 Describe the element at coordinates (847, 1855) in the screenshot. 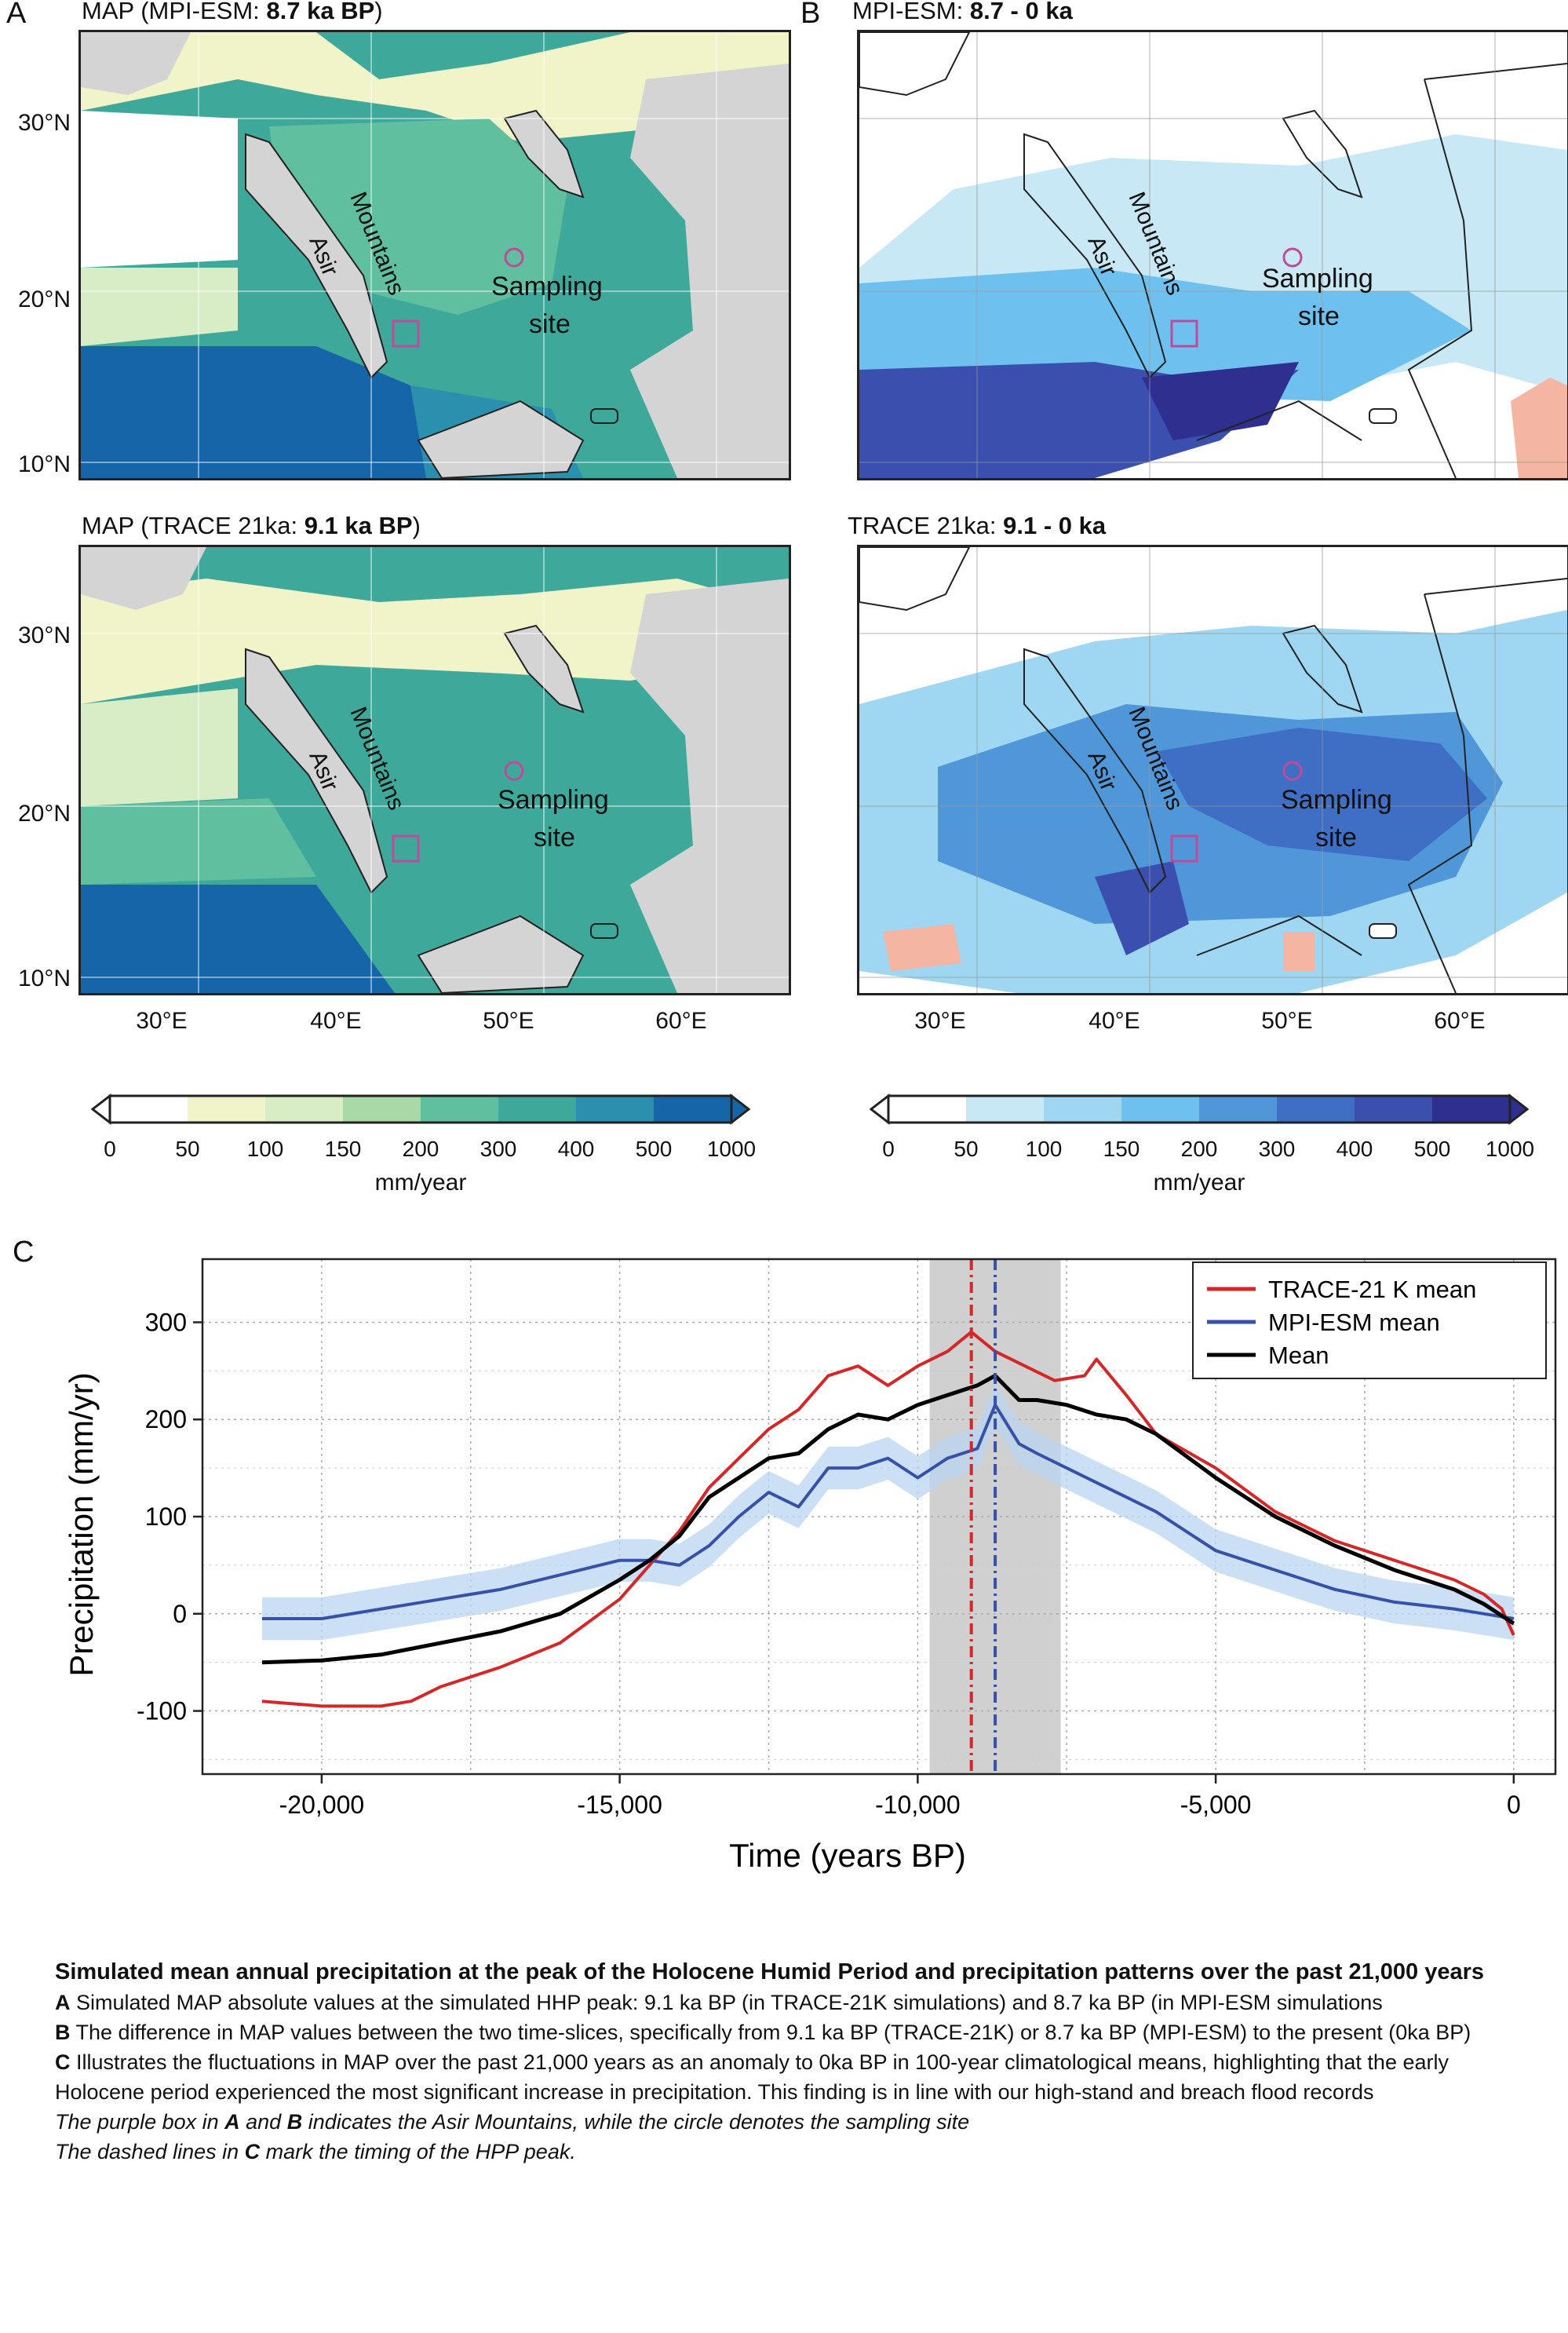

I see `x-axis-title: Time (years BP)` at that location.